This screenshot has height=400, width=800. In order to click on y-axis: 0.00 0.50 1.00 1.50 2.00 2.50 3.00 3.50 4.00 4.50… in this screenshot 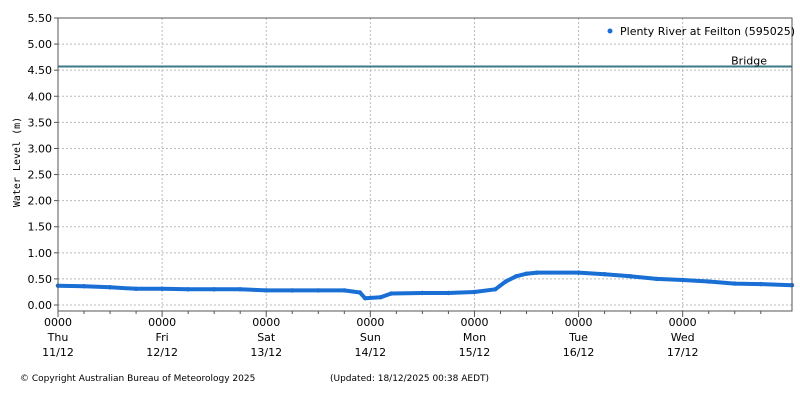, I will do `click(43, 162)`.